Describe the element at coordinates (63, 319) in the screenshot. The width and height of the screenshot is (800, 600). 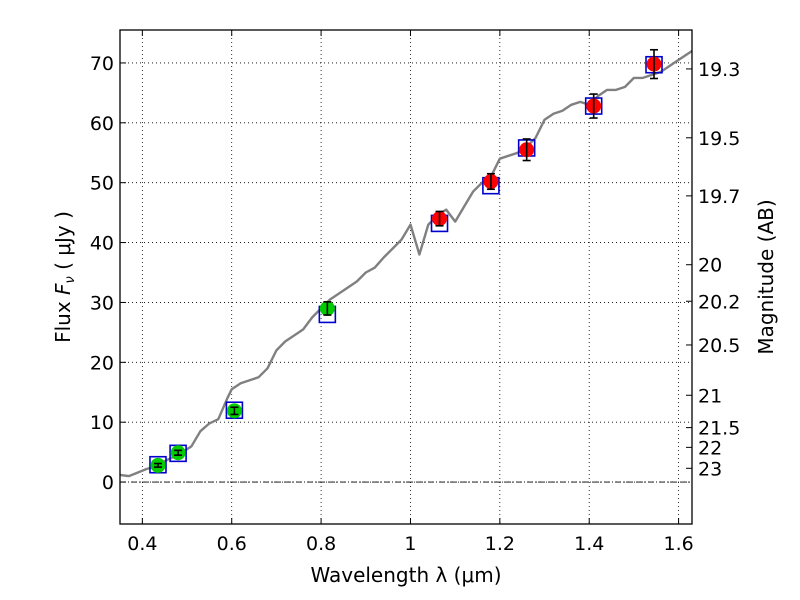
I see `y-axis-title-prefix: Flux` at that location.